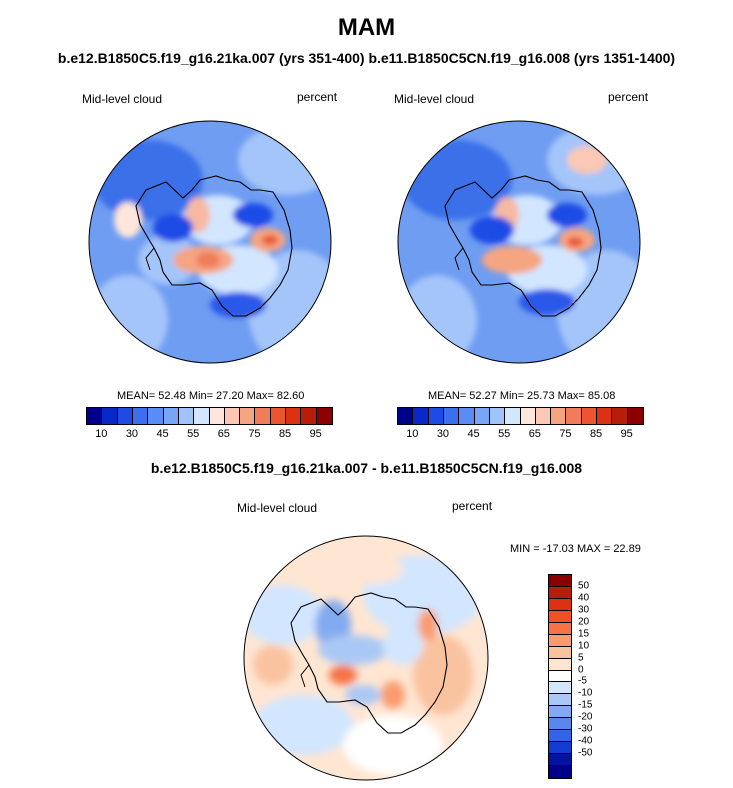 The height and width of the screenshot is (788, 733). Describe the element at coordinates (626, 434) in the screenshot. I see `panel-2-colorbar-tick-label: 95` at that location.